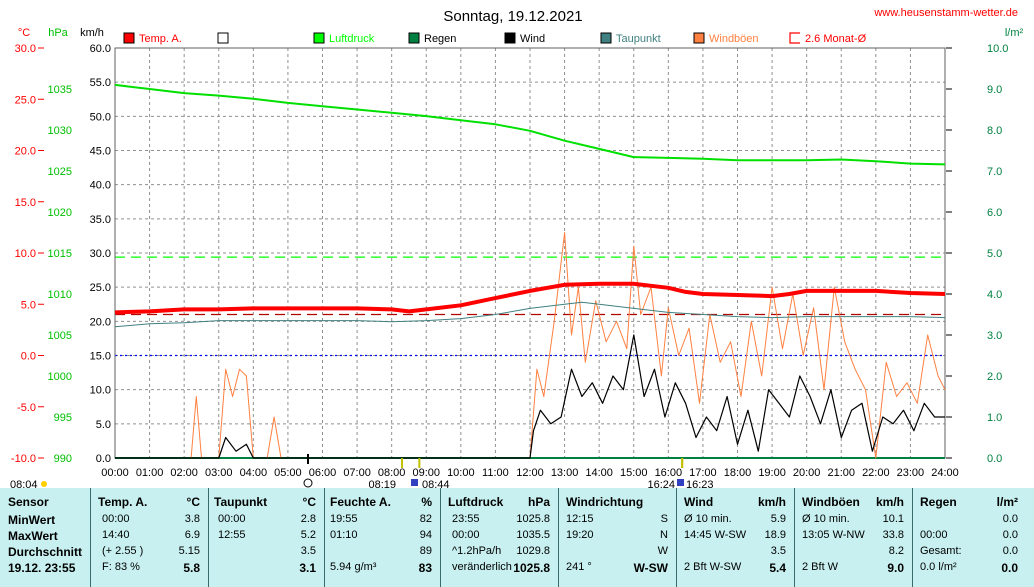  Describe the element at coordinates (60, 131) in the screenshot. I see `pressure-tick-label: 1030` at that location.